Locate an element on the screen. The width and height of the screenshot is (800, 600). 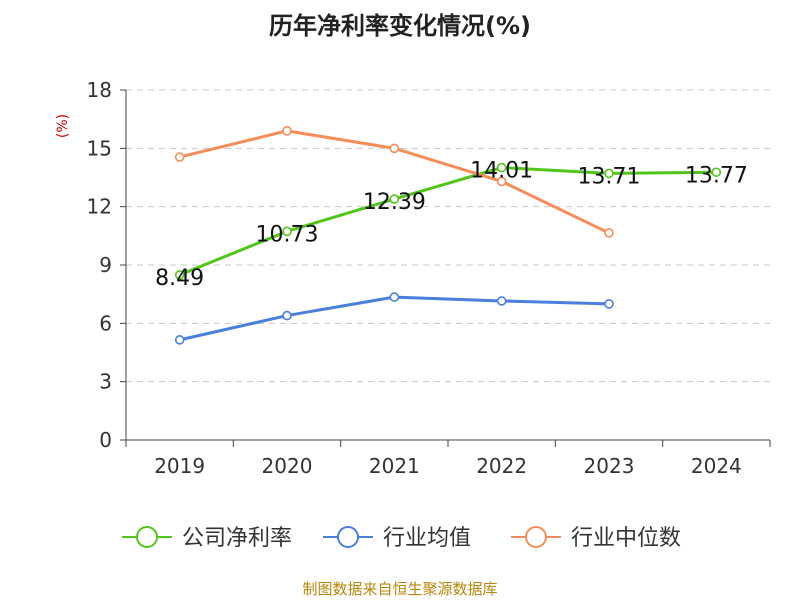
legend-label: 行业均值 is located at coordinates (427, 538).